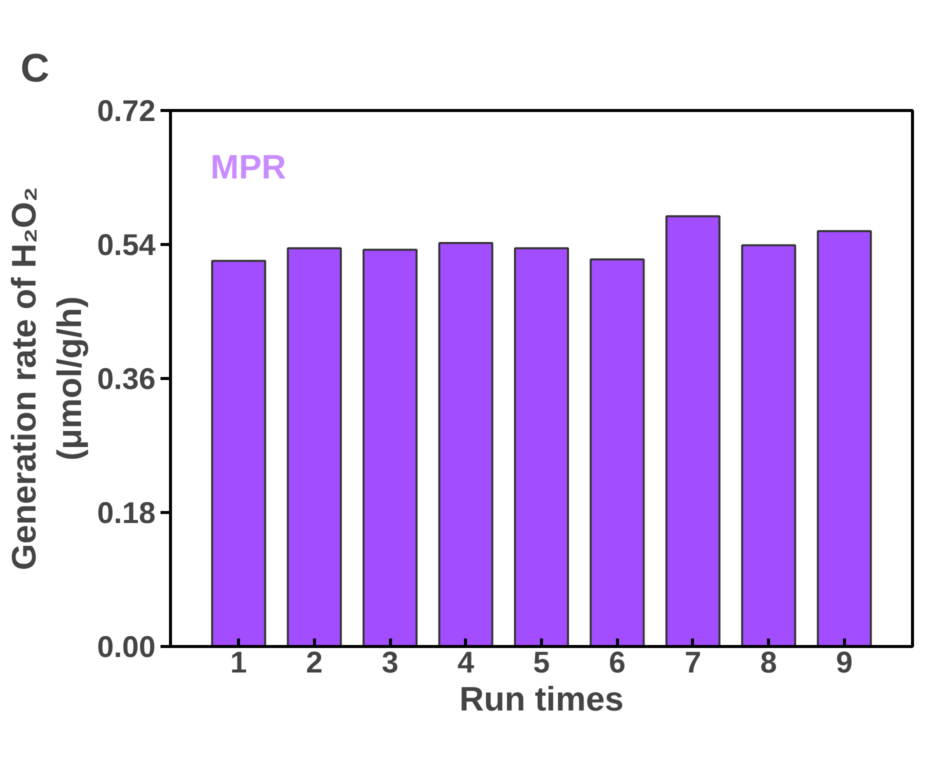 The height and width of the screenshot is (766, 932). I want to click on x-tick-label: 8, so click(768, 663).